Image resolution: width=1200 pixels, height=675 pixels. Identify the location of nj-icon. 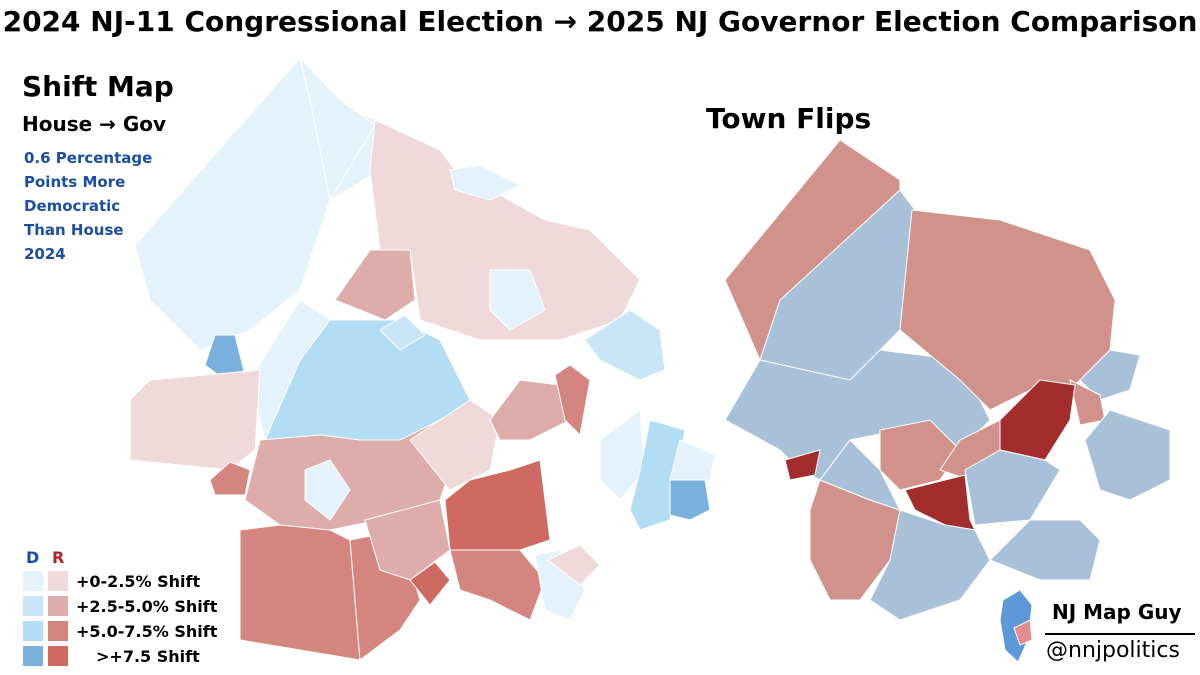
(1016, 626).